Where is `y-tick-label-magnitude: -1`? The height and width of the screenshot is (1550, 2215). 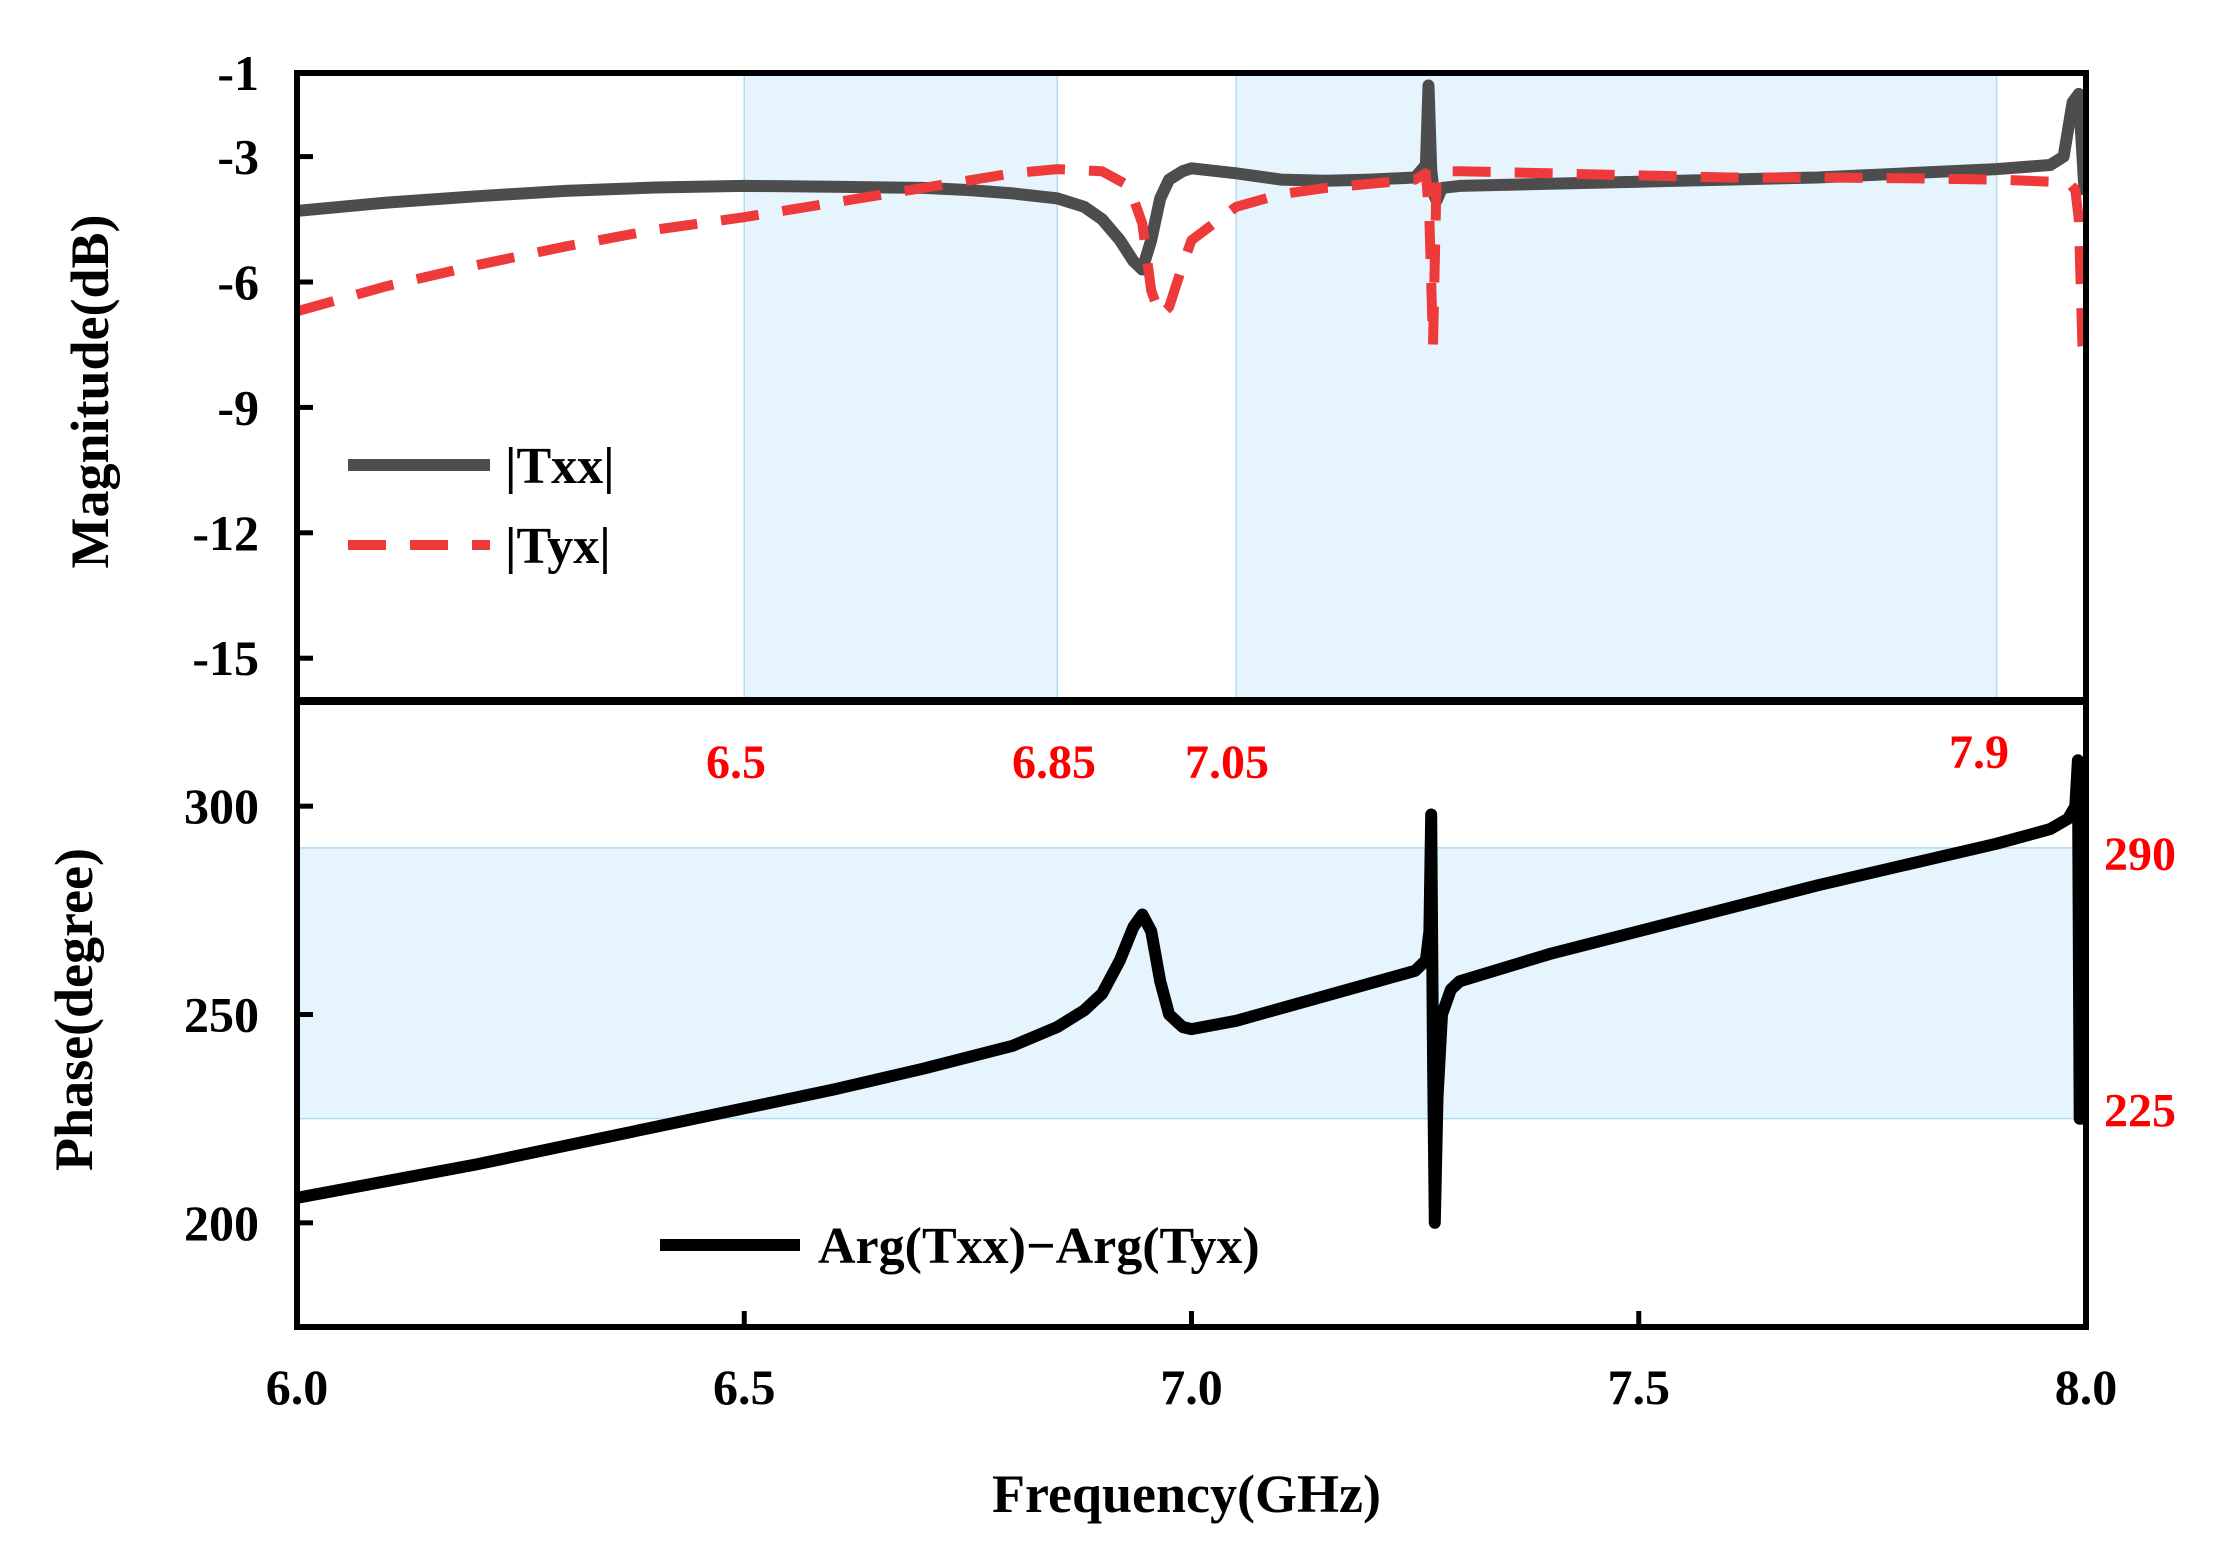 y-tick-label-magnitude: -1 is located at coordinates (238, 73).